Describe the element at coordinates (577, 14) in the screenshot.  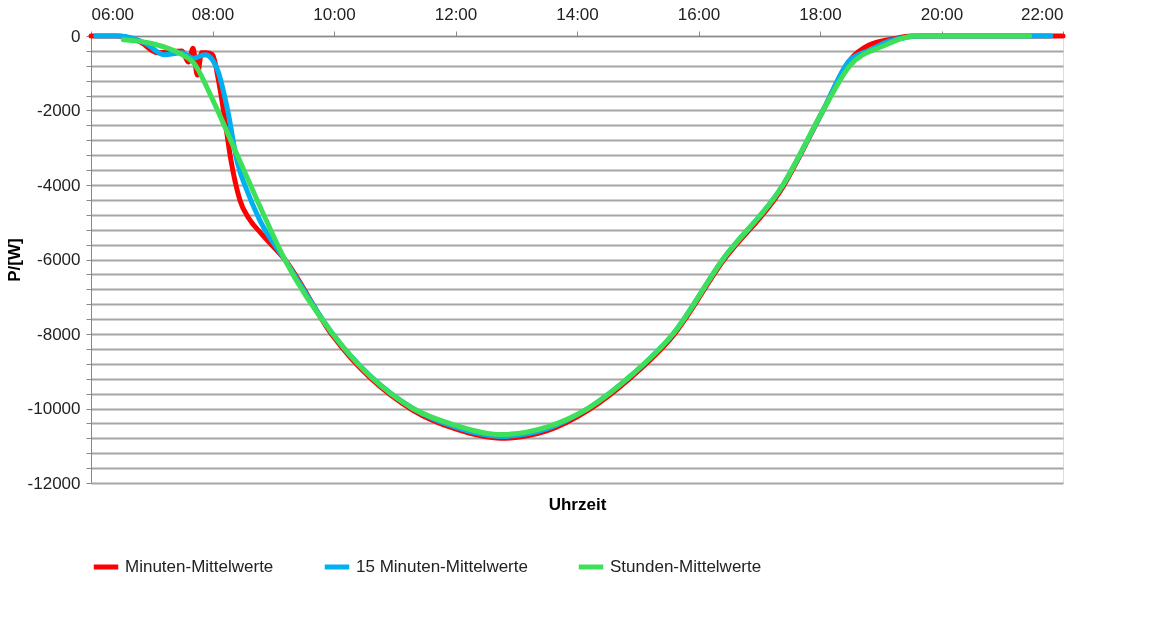
I see `x-tick-label: 14:00` at that location.